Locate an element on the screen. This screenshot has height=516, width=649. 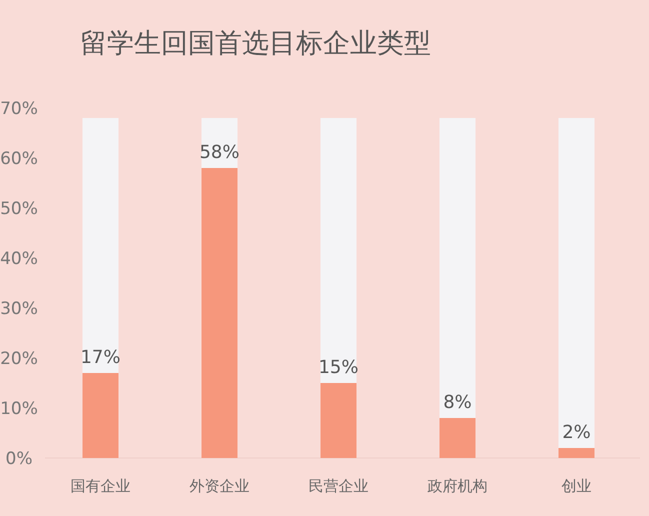
text: 17% is located at coordinates (100, 357).